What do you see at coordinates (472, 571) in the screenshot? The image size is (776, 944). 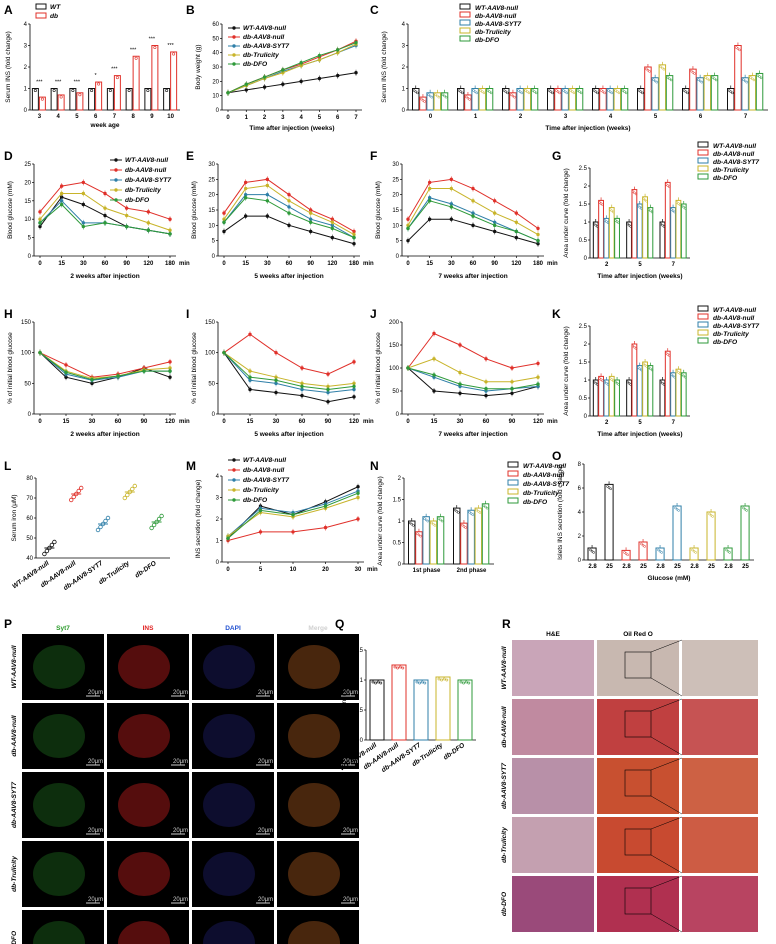 I see `x-tick-label: 2nd phase` at bounding box center [472, 571].